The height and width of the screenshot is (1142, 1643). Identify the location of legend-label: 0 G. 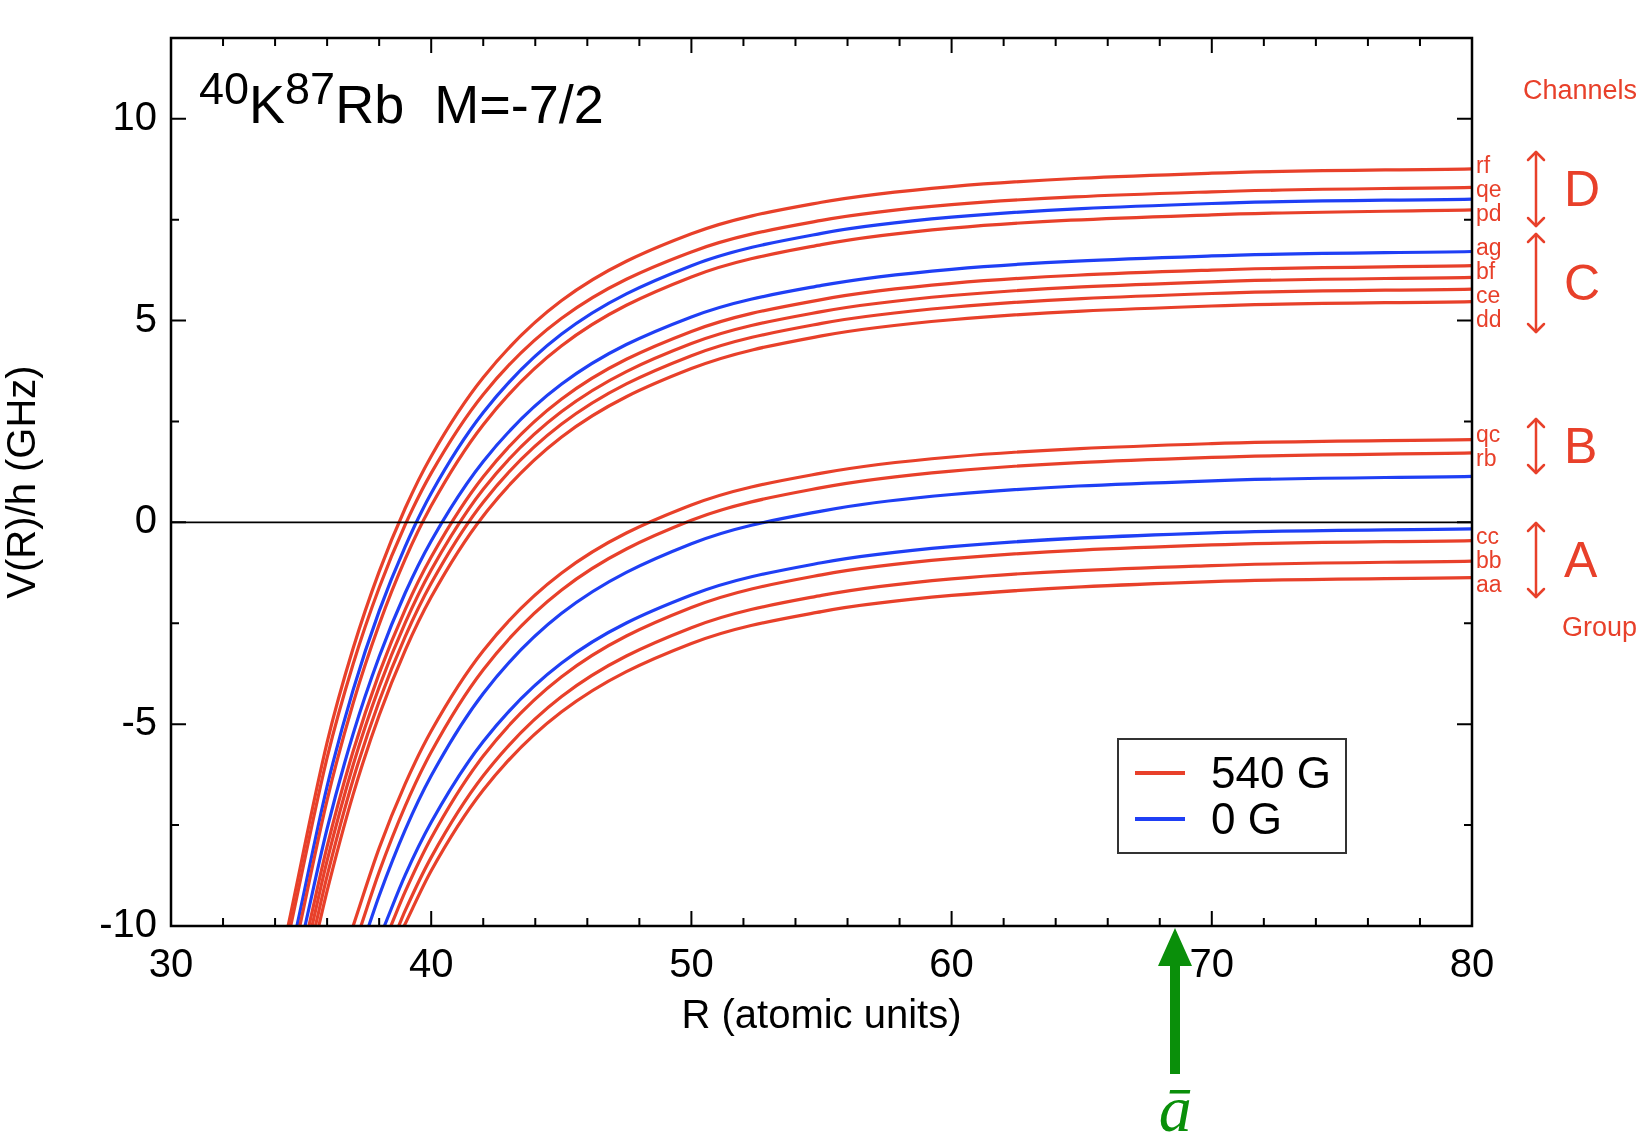
(1246, 819).